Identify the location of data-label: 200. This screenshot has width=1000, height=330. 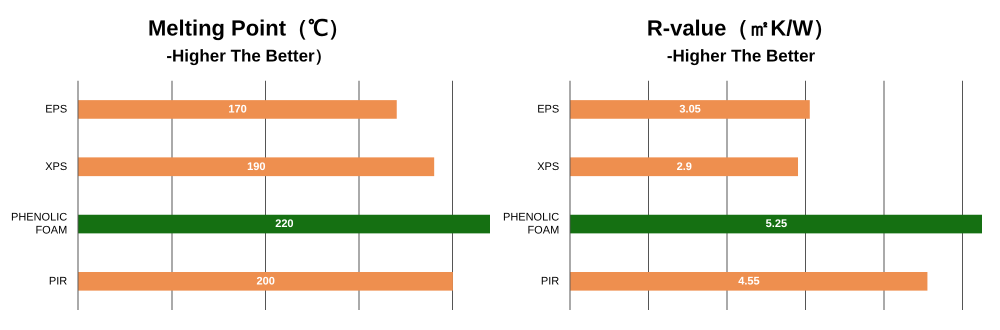
(265, 281).